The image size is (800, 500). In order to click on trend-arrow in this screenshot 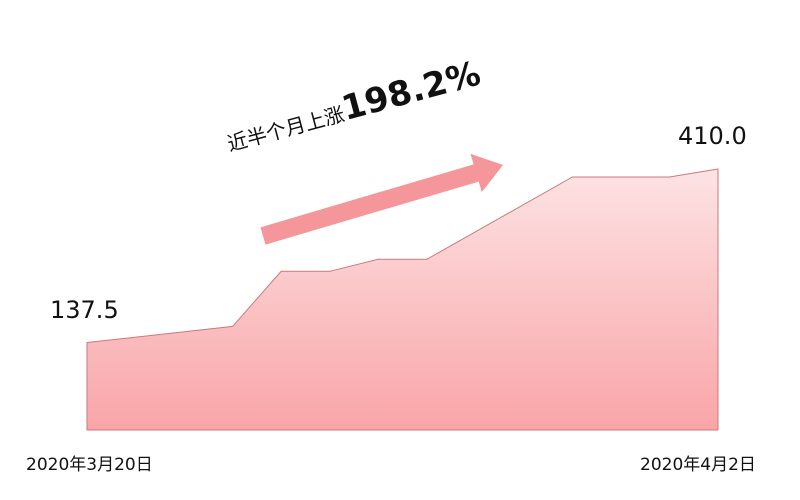, I will do `click(381, 199)`.